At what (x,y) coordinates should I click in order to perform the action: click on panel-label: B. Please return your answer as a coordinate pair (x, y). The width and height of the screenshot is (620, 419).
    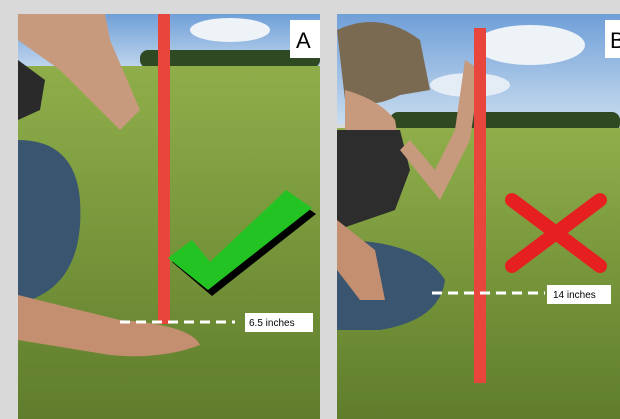
    Looking at the image, I should click on (615, 40).